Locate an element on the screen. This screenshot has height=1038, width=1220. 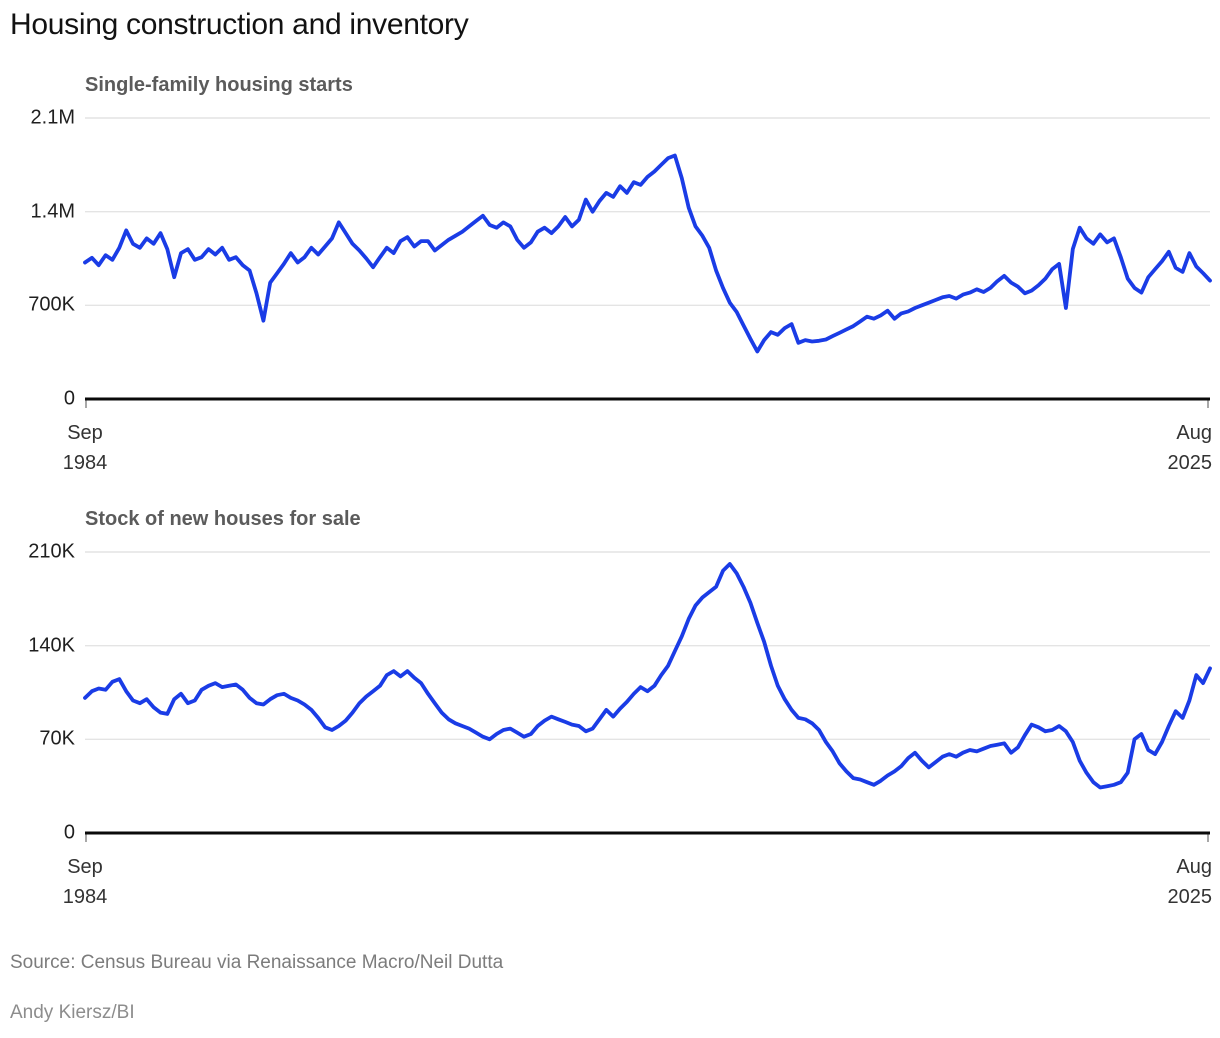
chart1-x-start-year: 1984 is located at coordinates (85, 463).